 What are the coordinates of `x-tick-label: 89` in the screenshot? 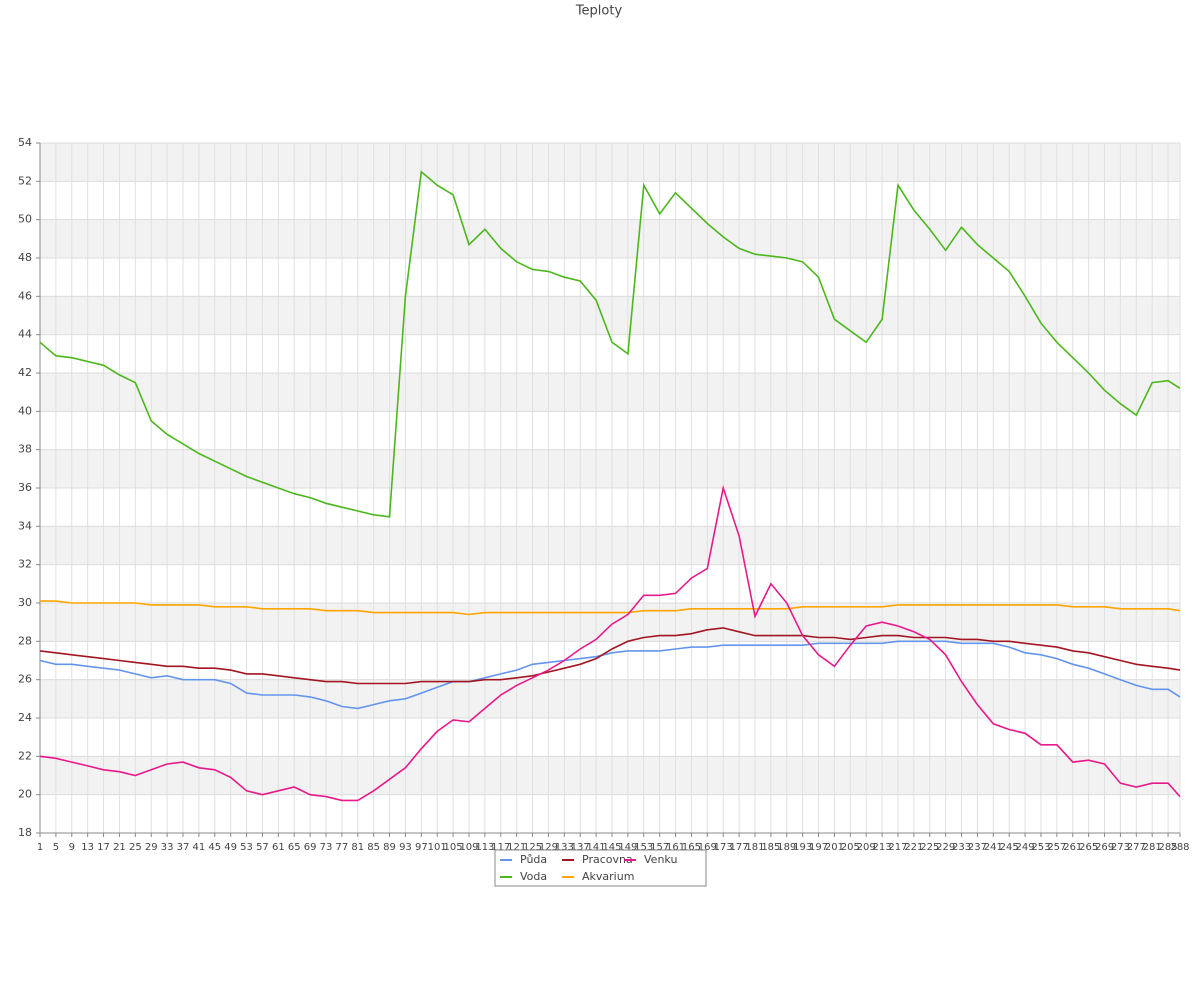 It's located at (389, 847).